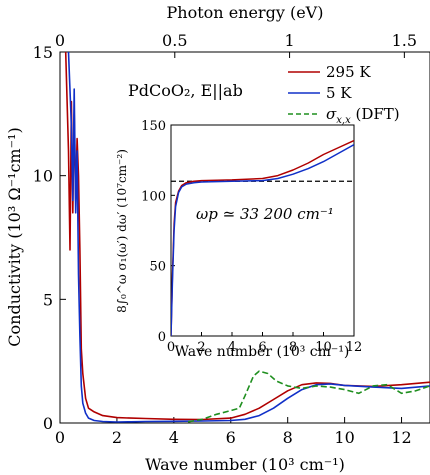  Describe the element at coordinates (60, 437) in the screenshot. I see `x-tick-label: 0` at that location.